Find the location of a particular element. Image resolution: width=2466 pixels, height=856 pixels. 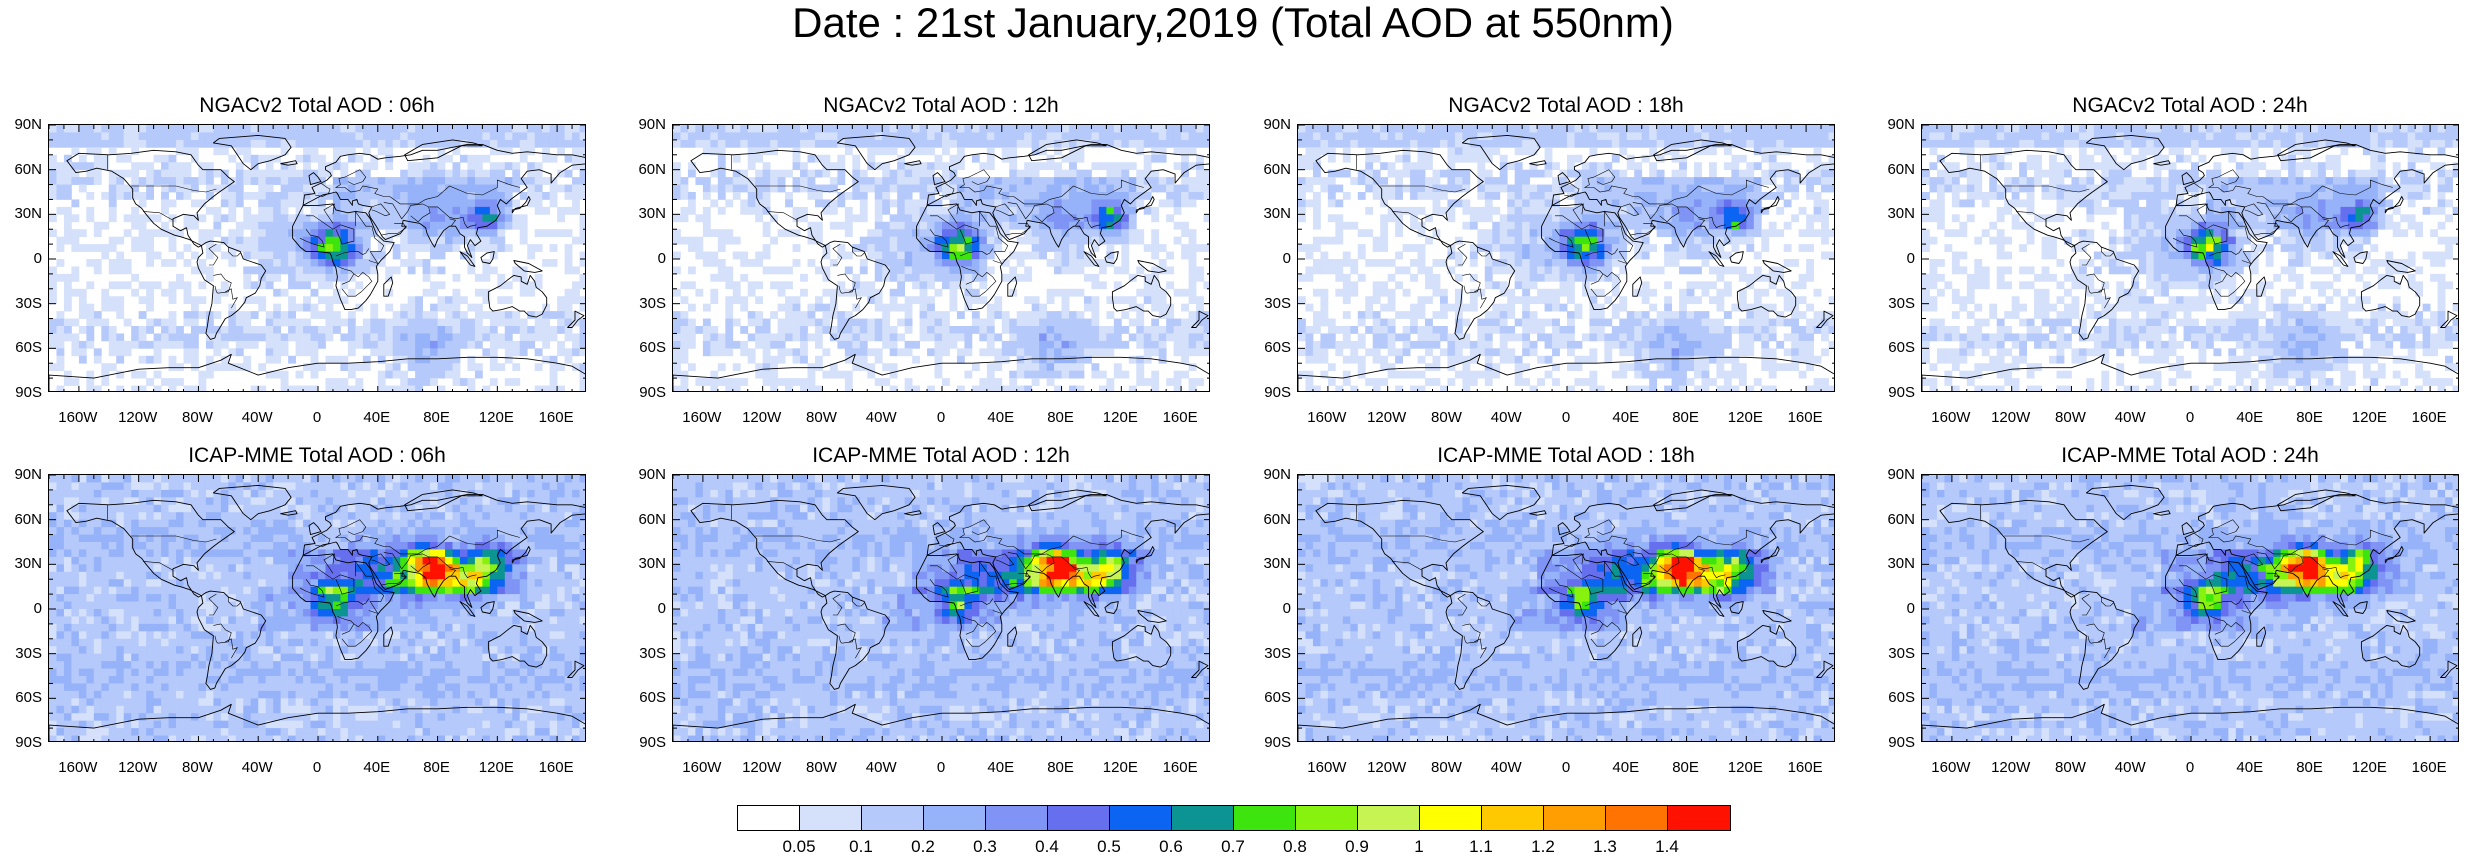

colorbar-label: 1.2 is located at coordinates (1543, 846).